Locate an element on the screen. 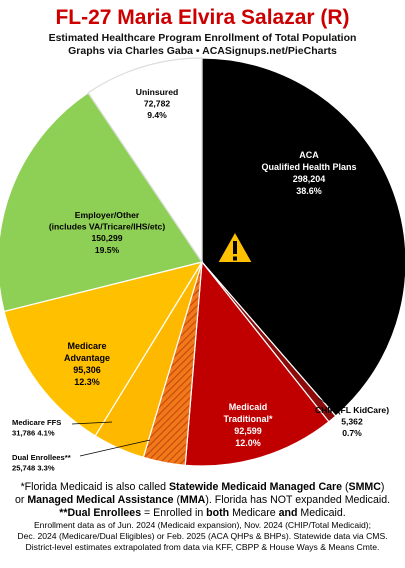  footnote-text: or is located at coordinates (21, 500).